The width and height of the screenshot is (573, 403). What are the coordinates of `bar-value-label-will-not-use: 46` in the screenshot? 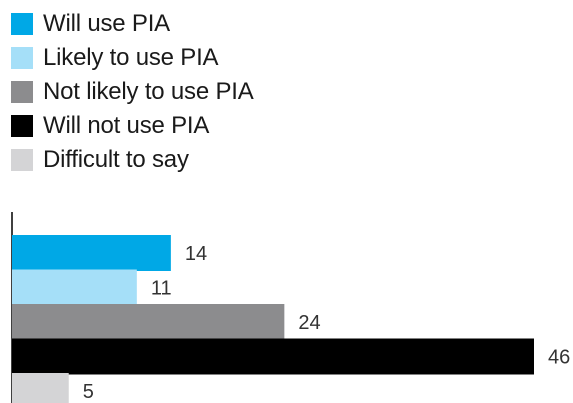 It's located at (559, 358).